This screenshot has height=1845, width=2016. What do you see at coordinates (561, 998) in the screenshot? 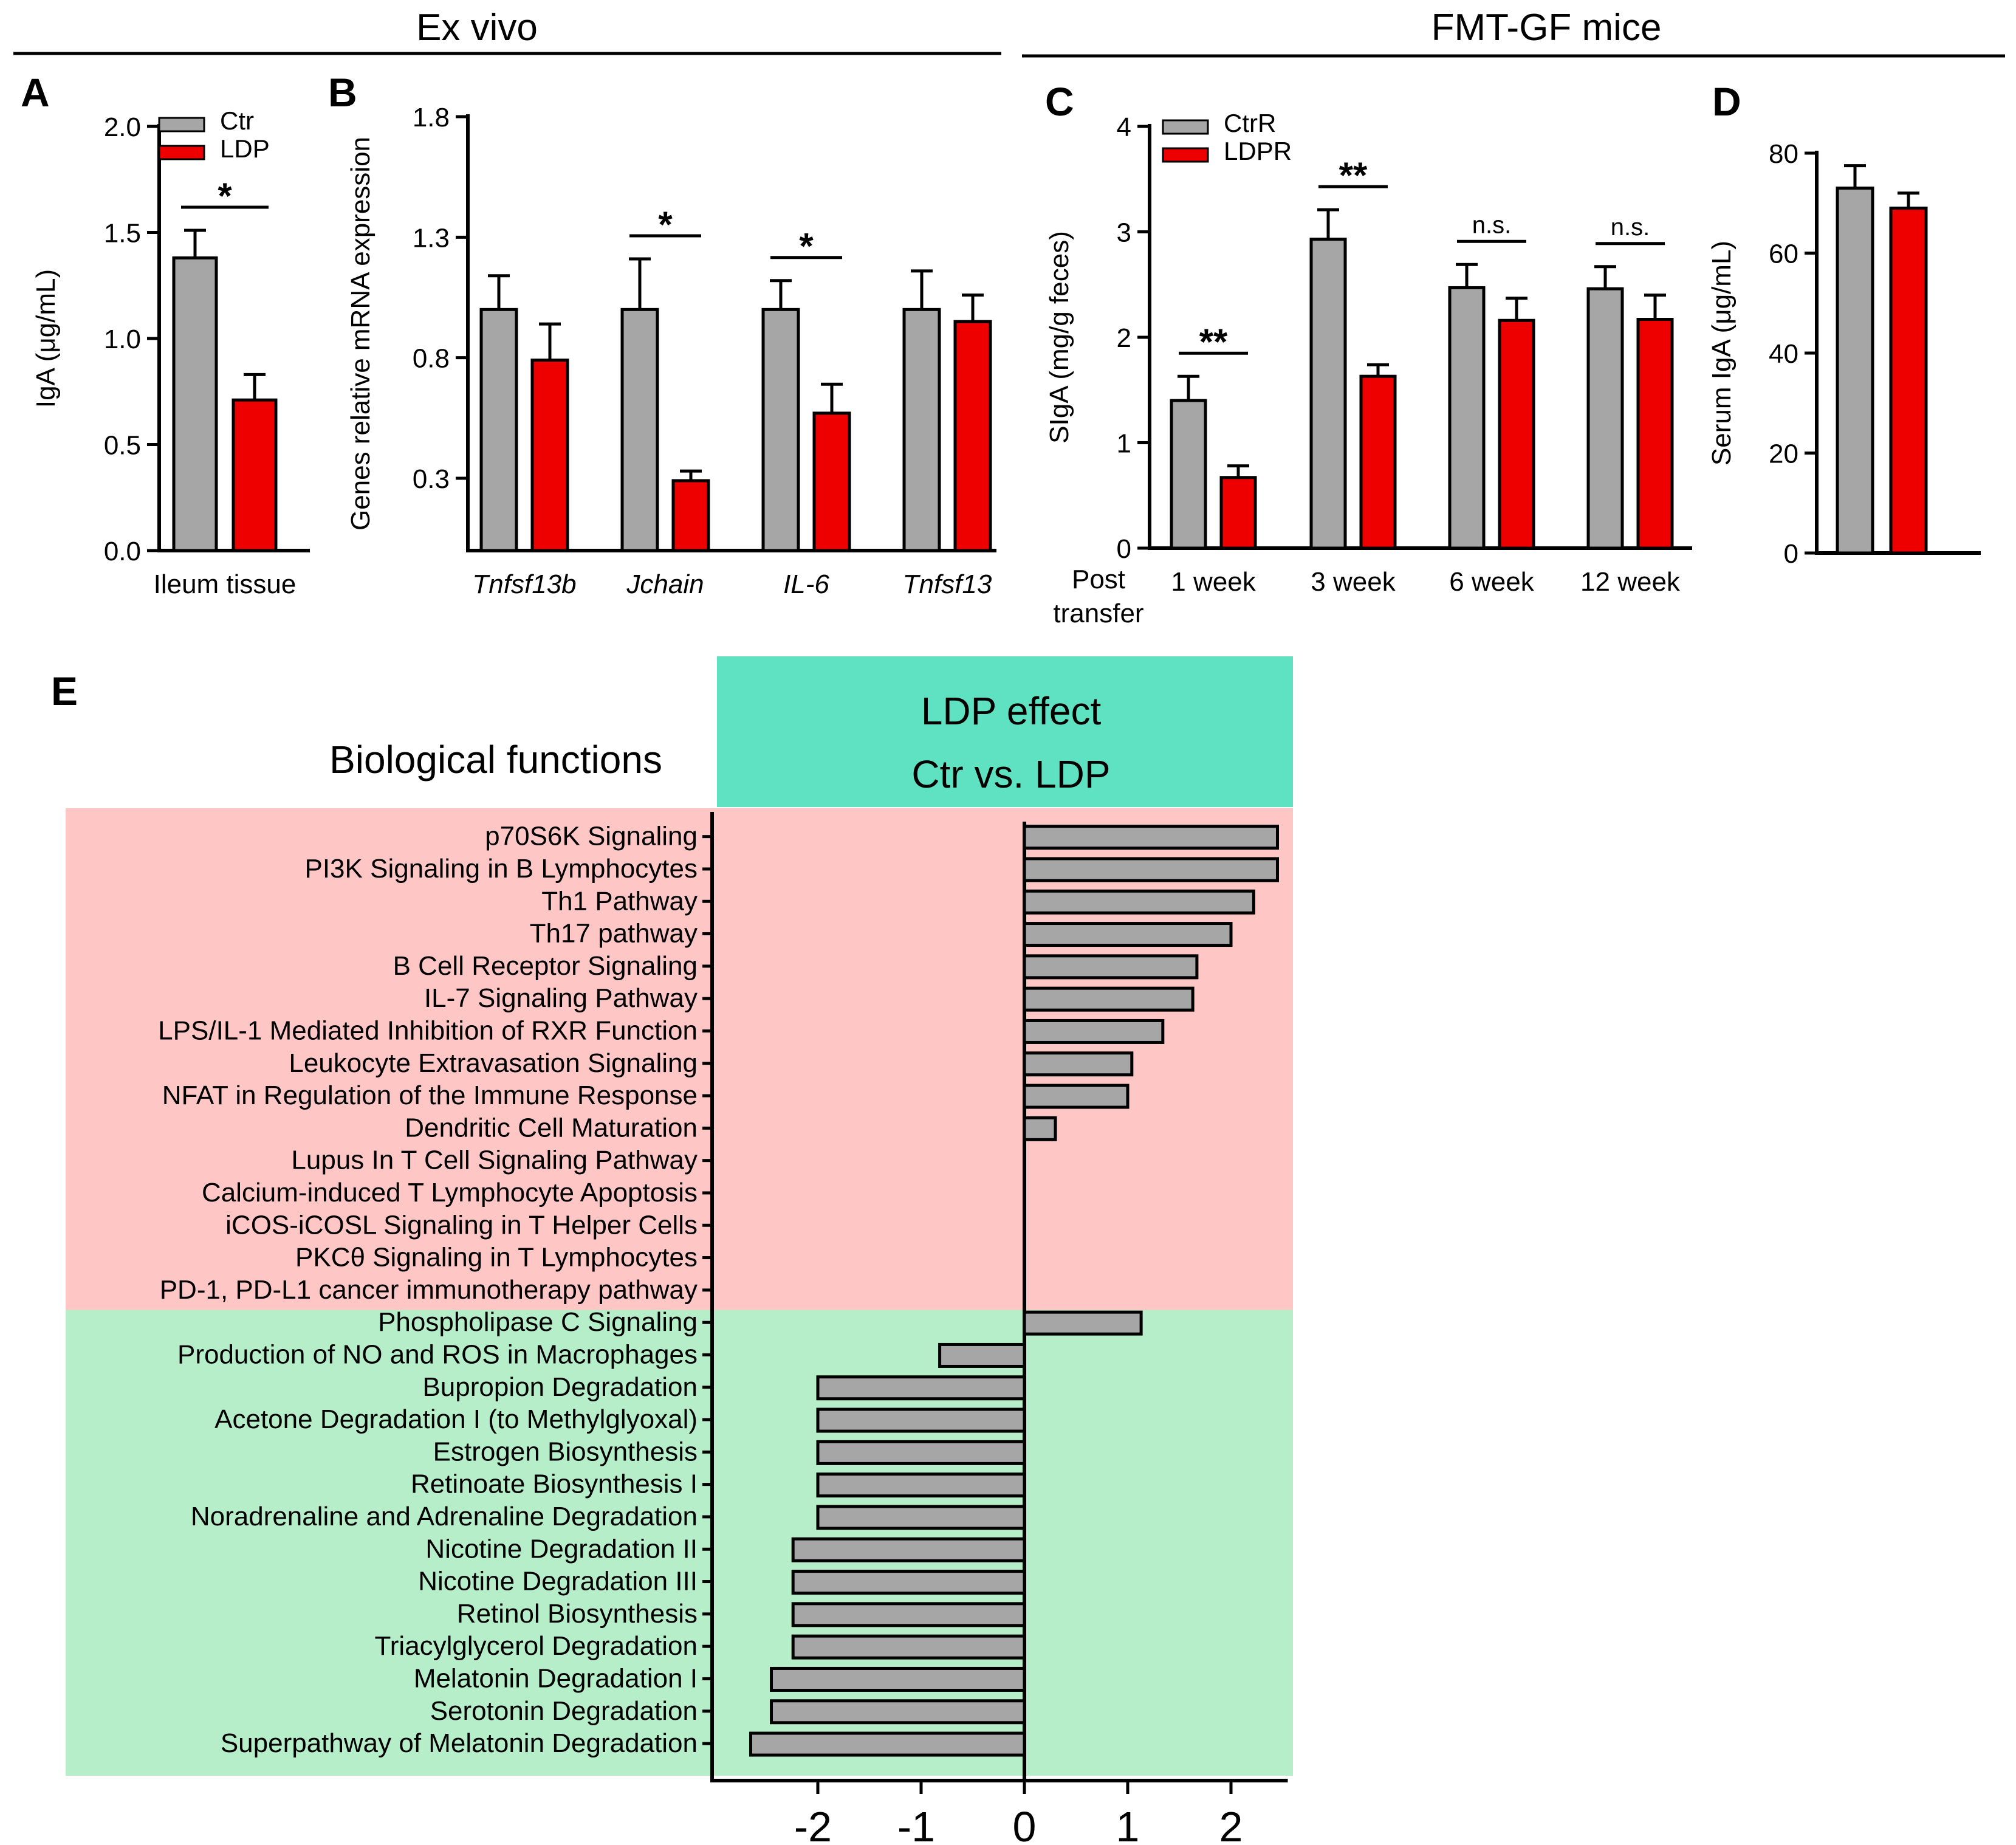
I see `category-label: IL-7 Signaling Pathway` at bounding box center [561, 998].